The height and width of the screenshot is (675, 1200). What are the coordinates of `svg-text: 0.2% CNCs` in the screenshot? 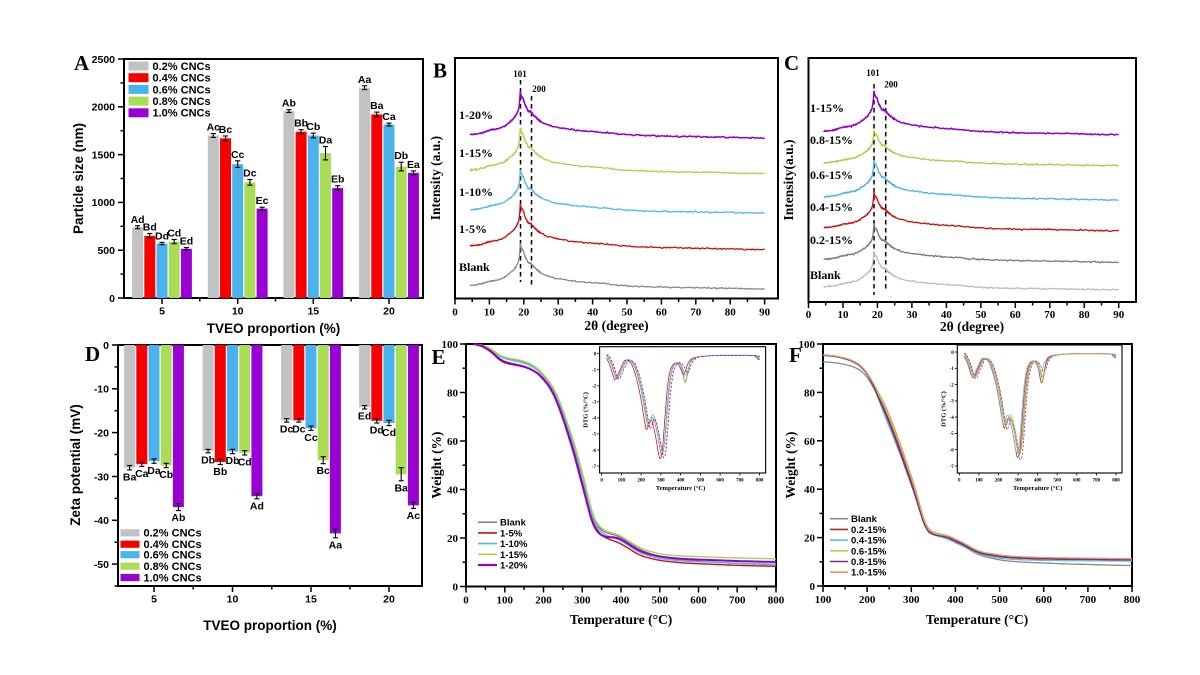 It's located at (182, 67).